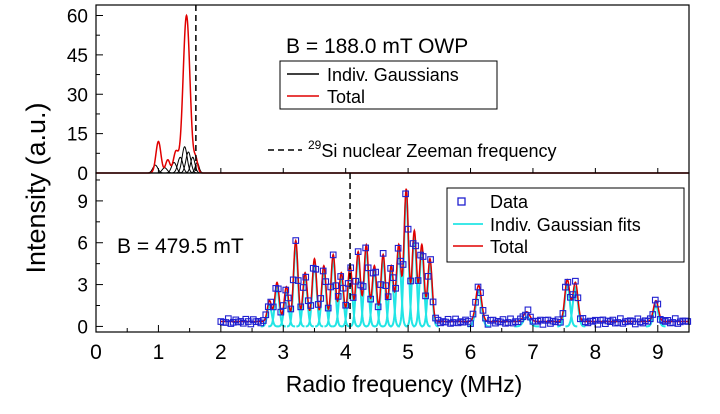  What do you see at coordinates (377, 46) in the screenshot?
I see `top-field-annotation: B = 188.0 mT OWP` at bounding box center [377, 46].